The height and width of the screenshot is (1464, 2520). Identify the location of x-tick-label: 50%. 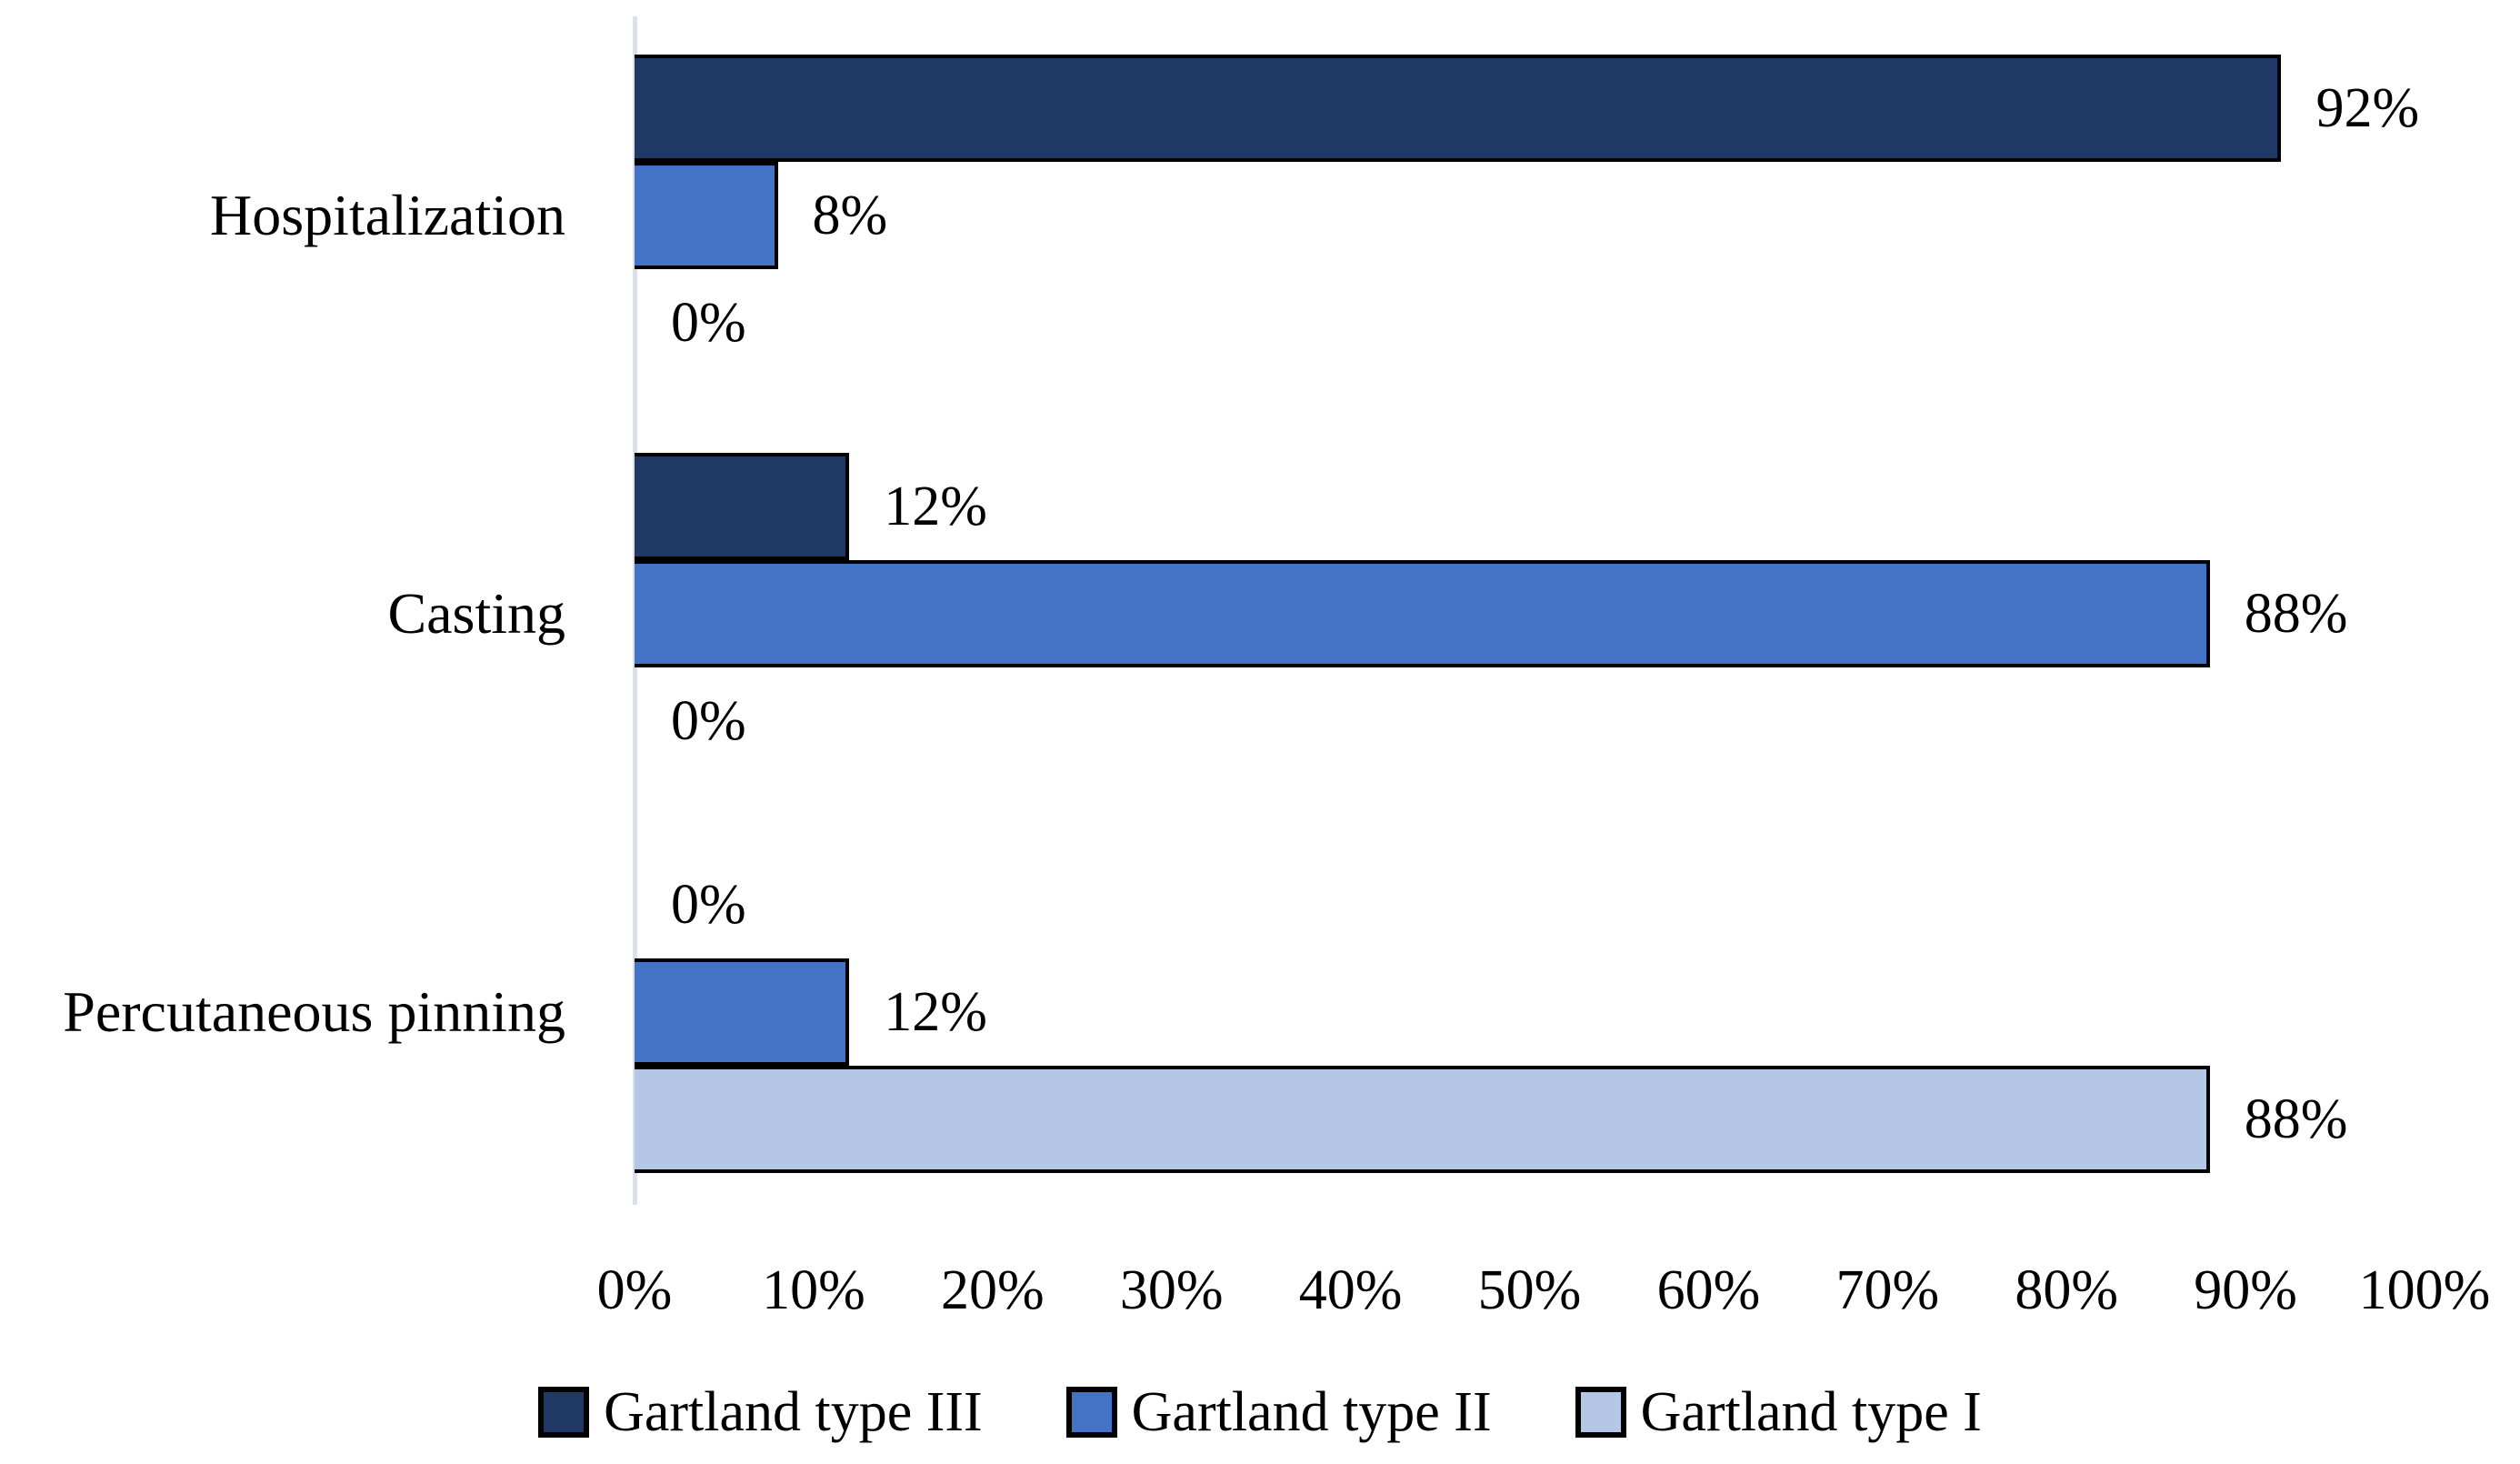
(1529, 1290).